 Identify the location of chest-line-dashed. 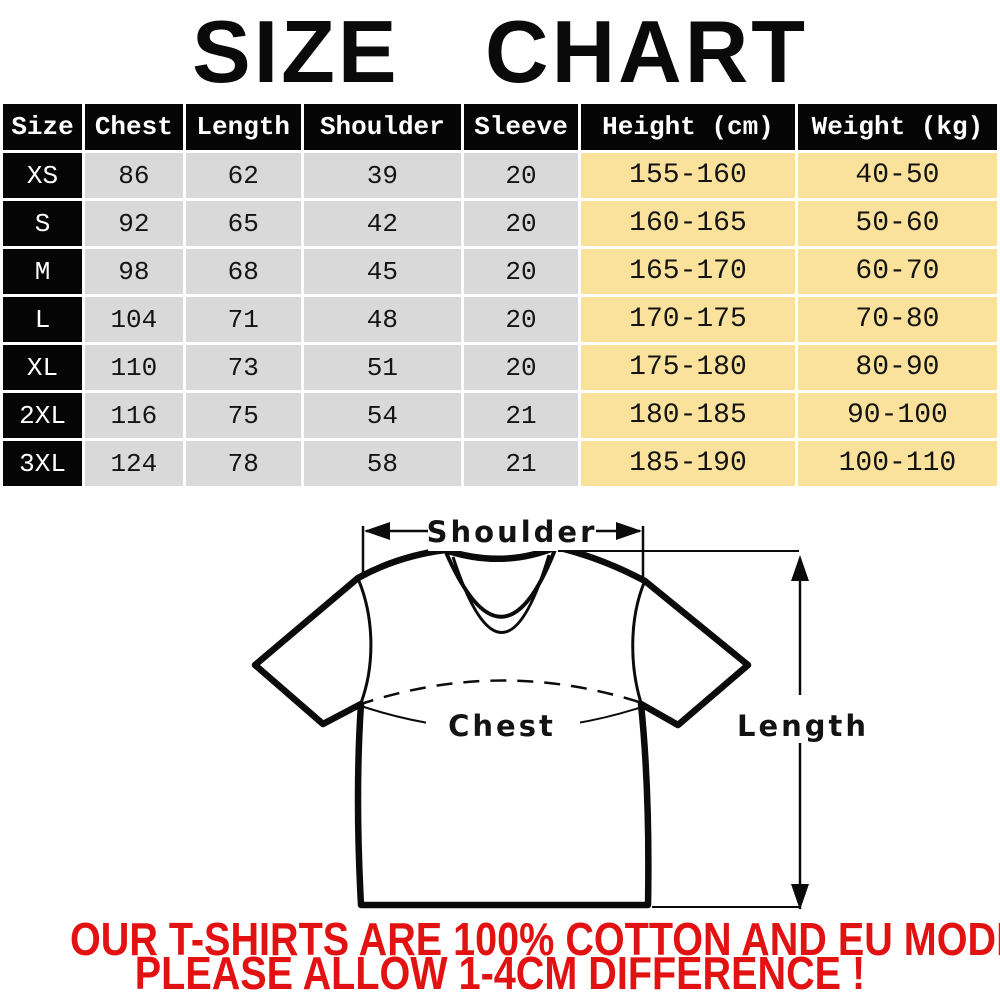
(503, 693).